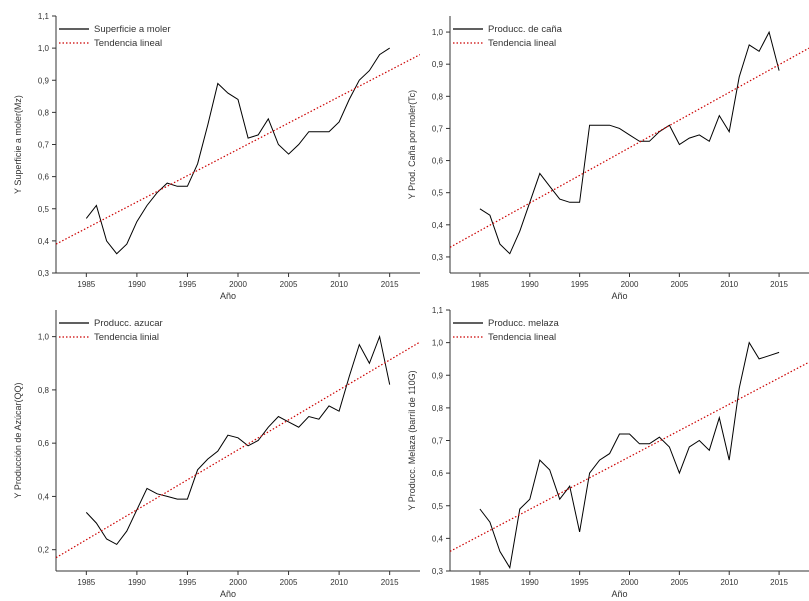  Describe the element at coordinates (412, 144) in the screenshot. I see `y-axis-label: Y Prod. Caña por moler(Tc)` at that location.